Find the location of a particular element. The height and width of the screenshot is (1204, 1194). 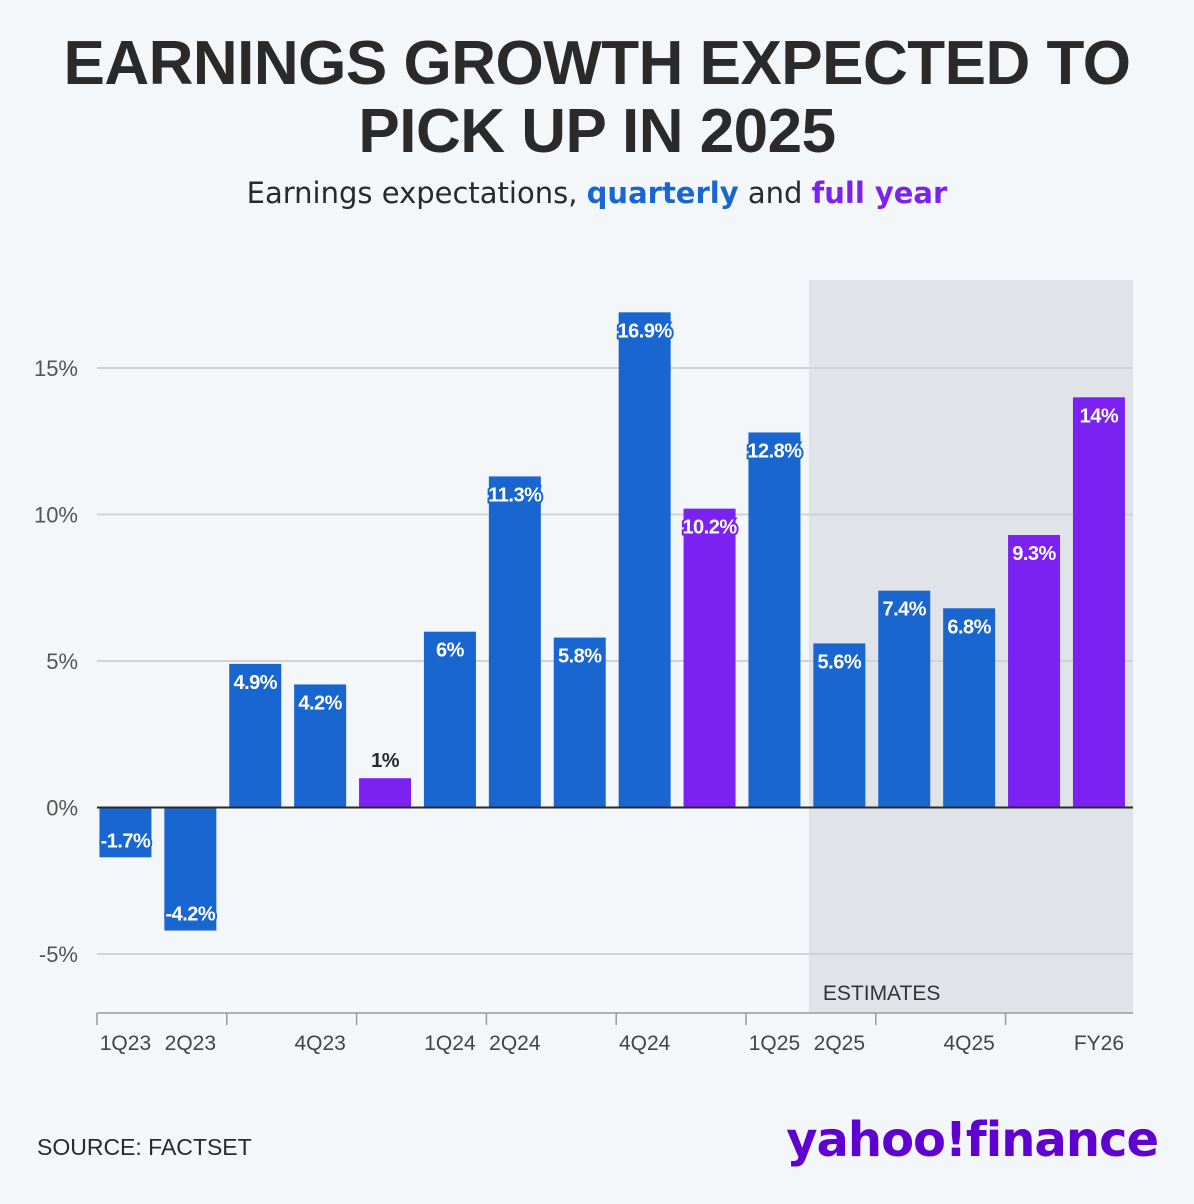

data-label: 14% is located at coordinates (1099, 416).